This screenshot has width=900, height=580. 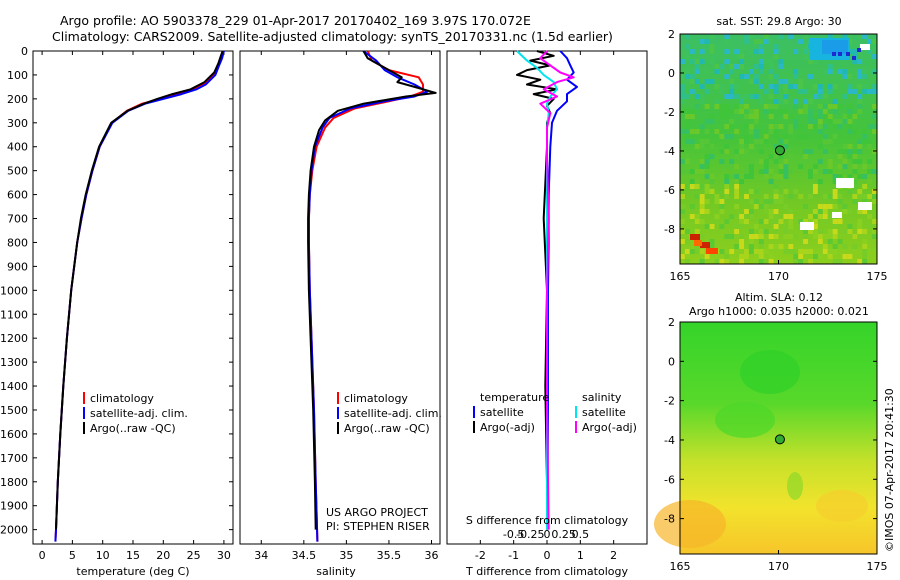 I want to click on legend-t-argo: Argo(-adj), so click(x=507, y=427).